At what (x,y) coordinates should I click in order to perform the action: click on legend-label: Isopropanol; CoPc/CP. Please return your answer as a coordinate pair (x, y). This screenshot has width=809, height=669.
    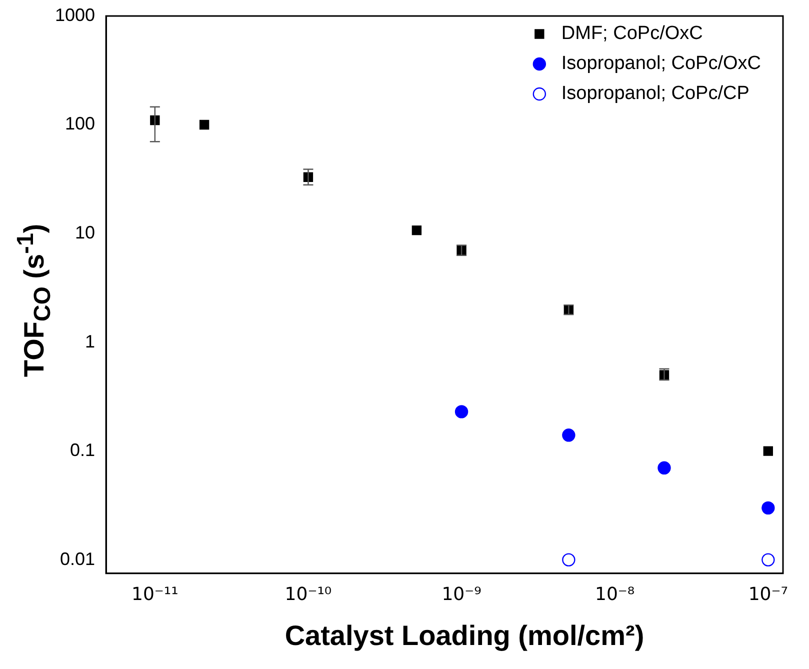
    Looking at the image, I should click on (655, 93).